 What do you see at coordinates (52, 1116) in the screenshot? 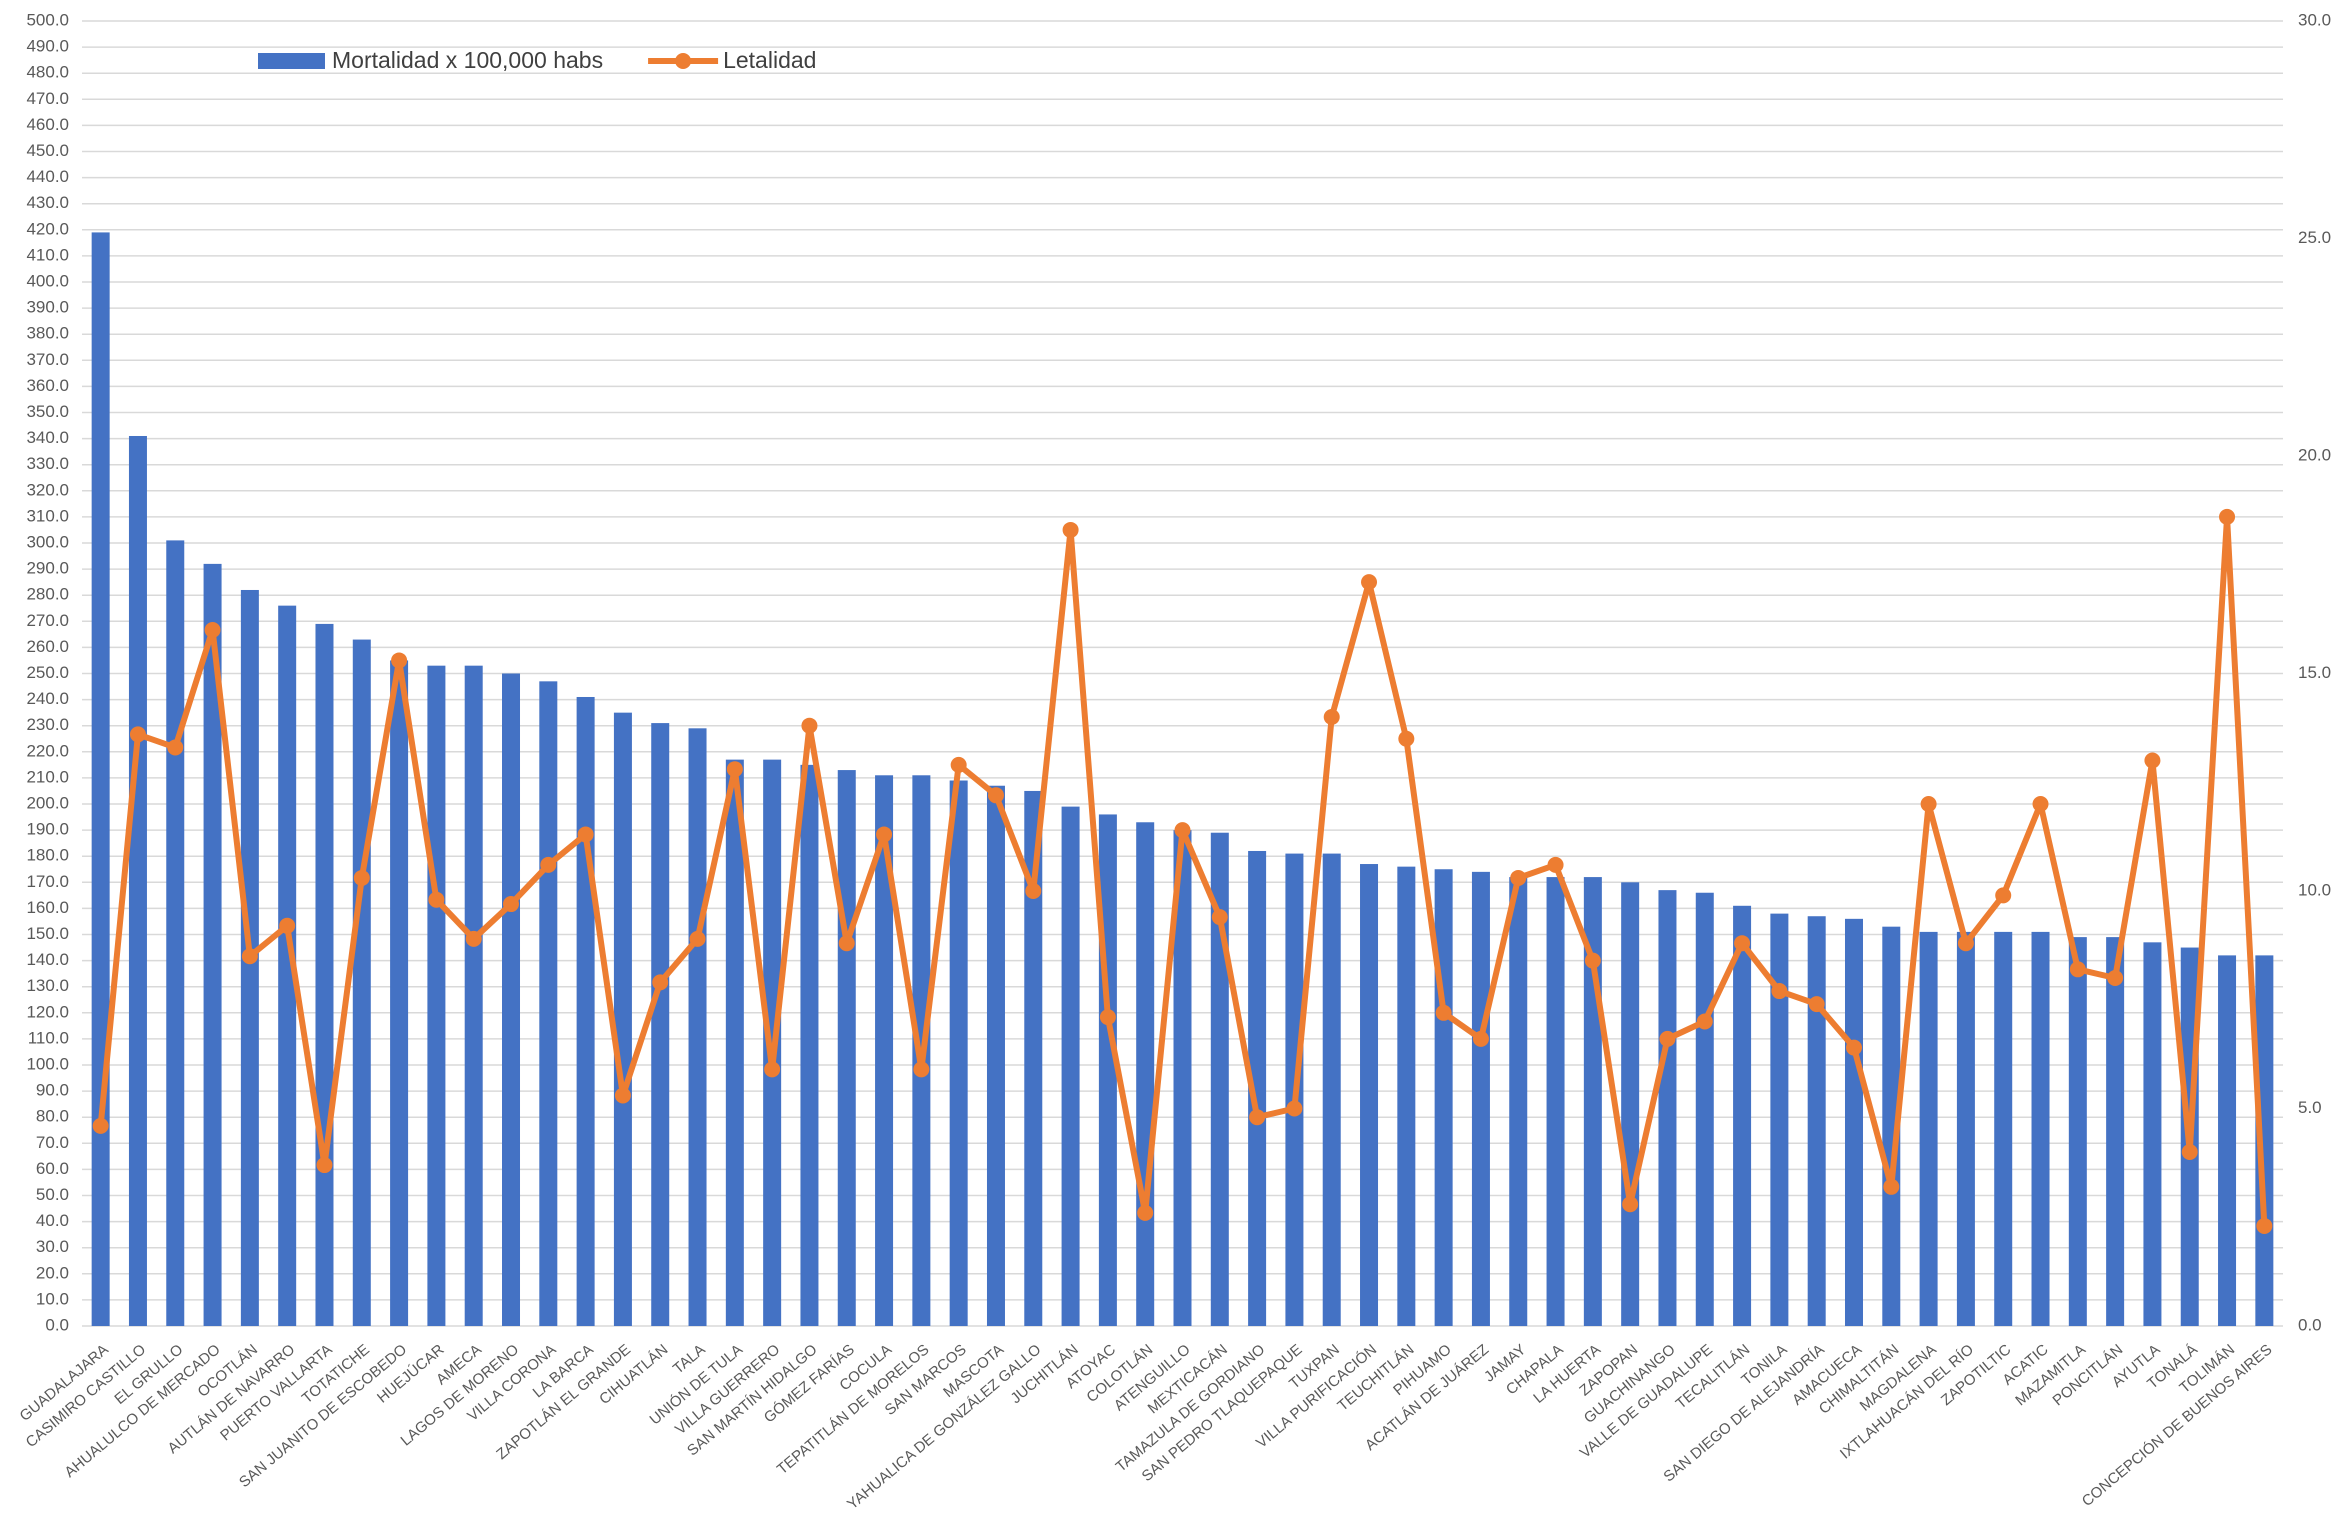
I see `y-tick-label: 80.0` at bounding box center [52, 1116].